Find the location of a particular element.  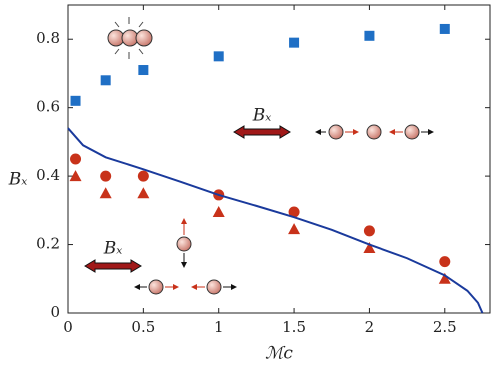

y-tick-label: 0 is located at coordinates (55, 312).